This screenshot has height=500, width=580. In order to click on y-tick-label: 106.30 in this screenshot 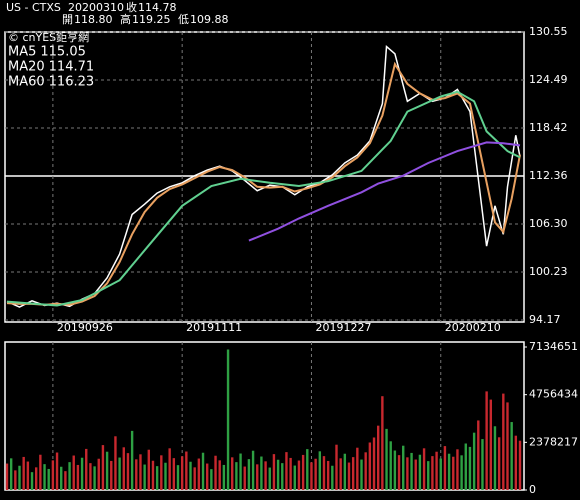, I will do `click(548, 223)`.